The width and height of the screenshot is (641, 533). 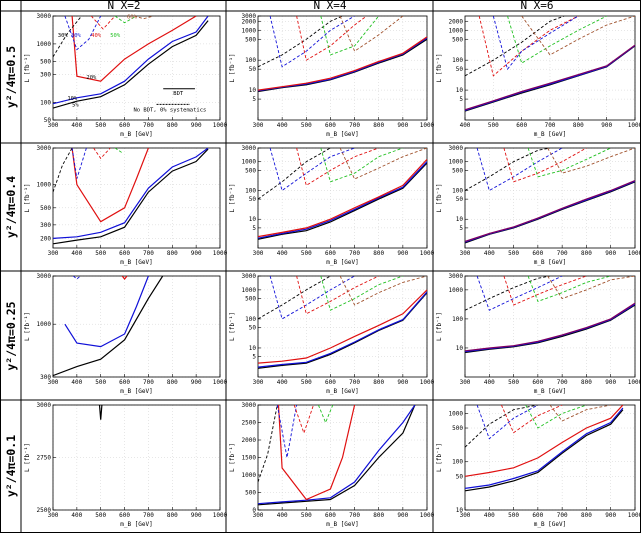 I want to click on y-tick-label: 10, so click(x=253, y=90).